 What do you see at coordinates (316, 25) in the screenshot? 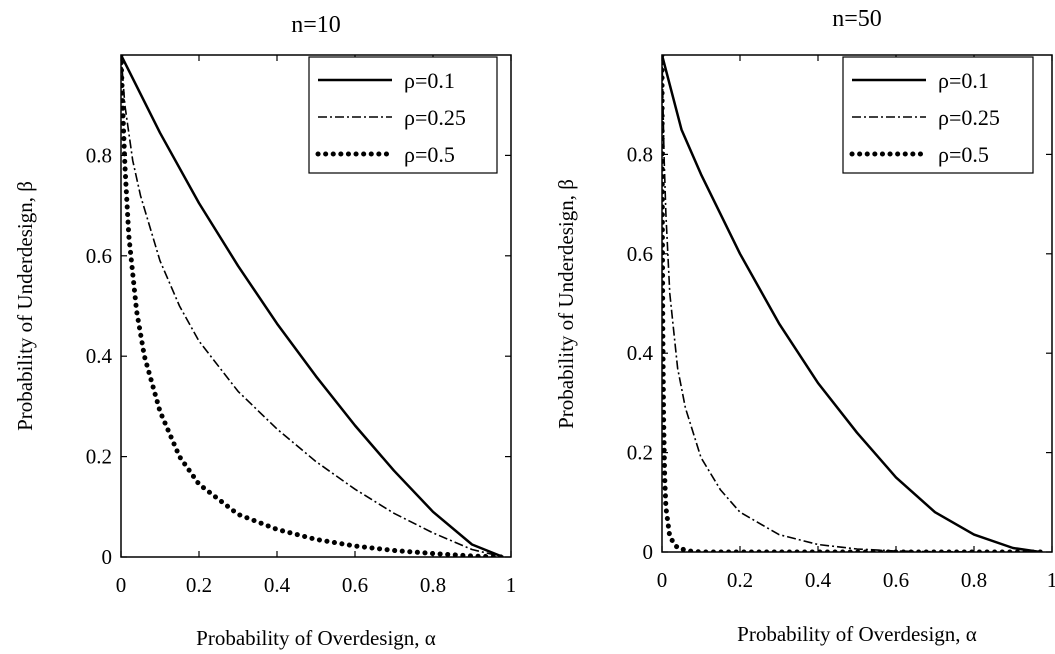
I see `chart-title: n=10` at bounding box center [316, 25].